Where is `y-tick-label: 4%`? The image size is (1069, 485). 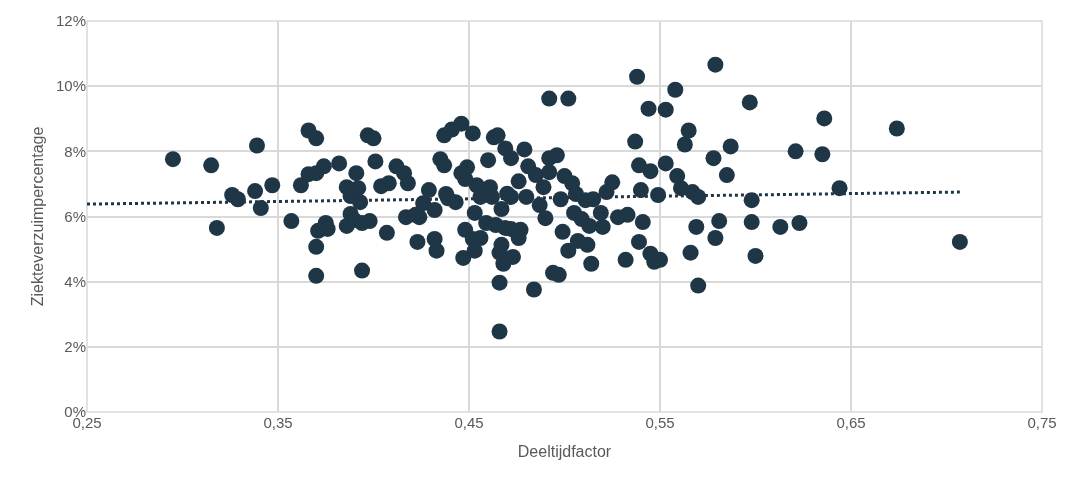 y-tick-label: 4% is located at coordinates (75, 281).